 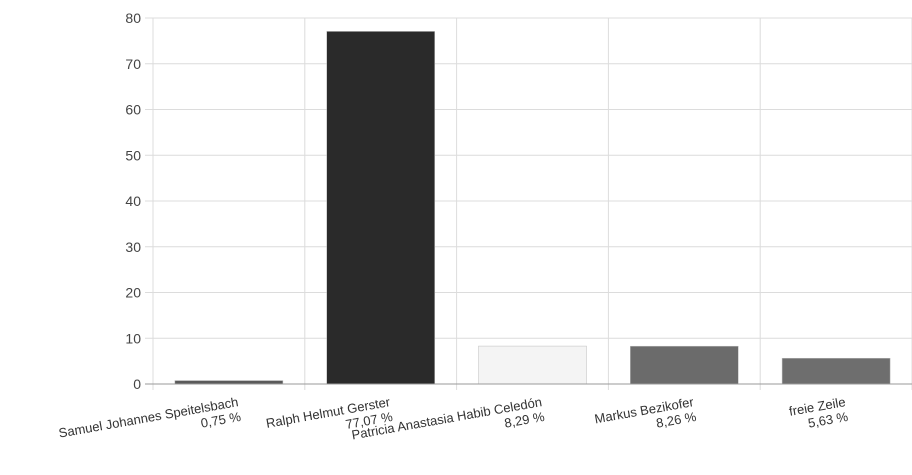 I want to click on y-tick-label: 50, so click(x=133, y=155).